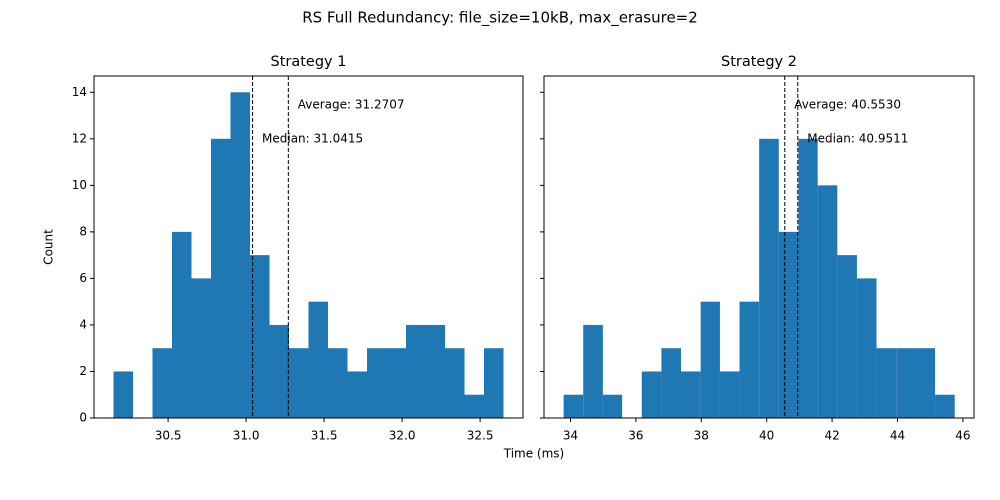  What do you see at coordinates (83, 324) in the screenshot?
I see `y-tick-label: 4` at bounding box center [83, 324].